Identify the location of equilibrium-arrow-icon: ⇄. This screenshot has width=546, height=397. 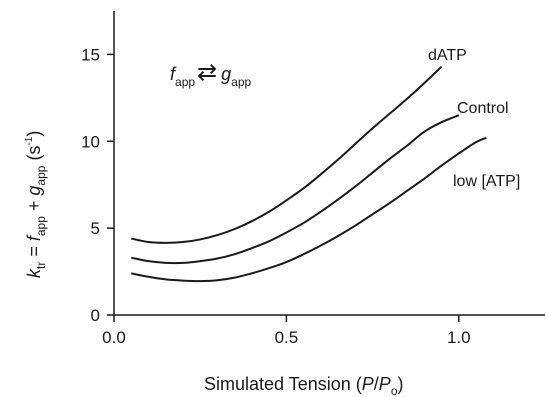
(207, 72).